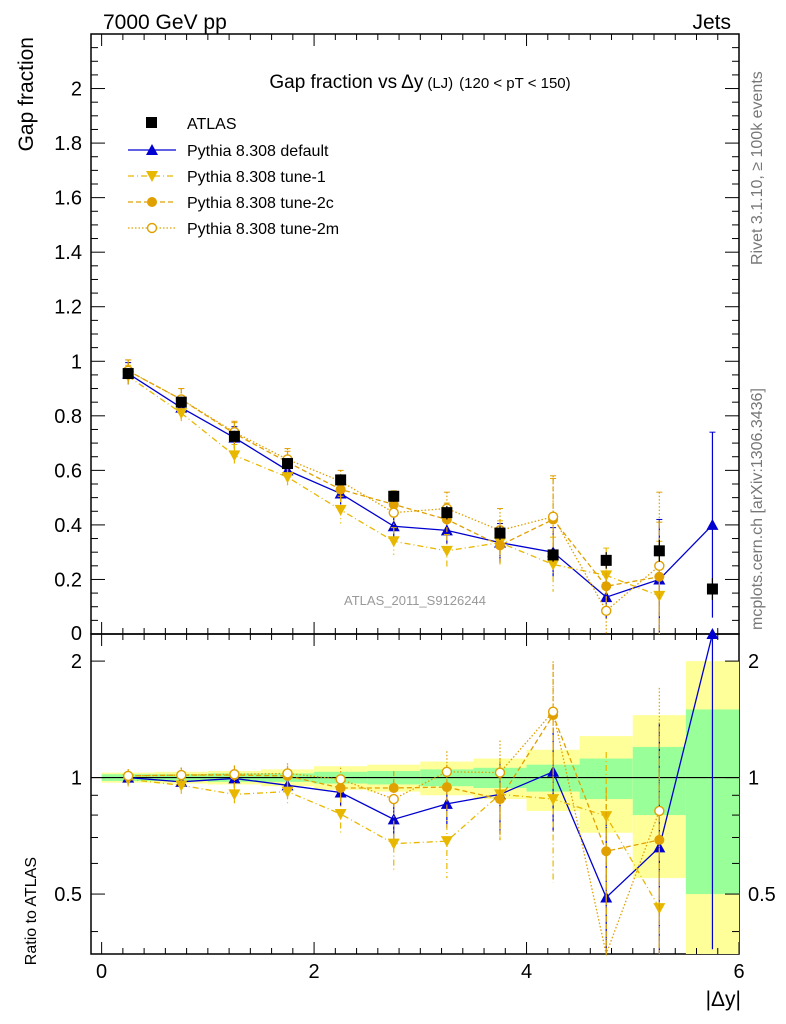  I want to click on legend-label-tune-1: Pythia 8.308 tune-1, so click(256, 177).